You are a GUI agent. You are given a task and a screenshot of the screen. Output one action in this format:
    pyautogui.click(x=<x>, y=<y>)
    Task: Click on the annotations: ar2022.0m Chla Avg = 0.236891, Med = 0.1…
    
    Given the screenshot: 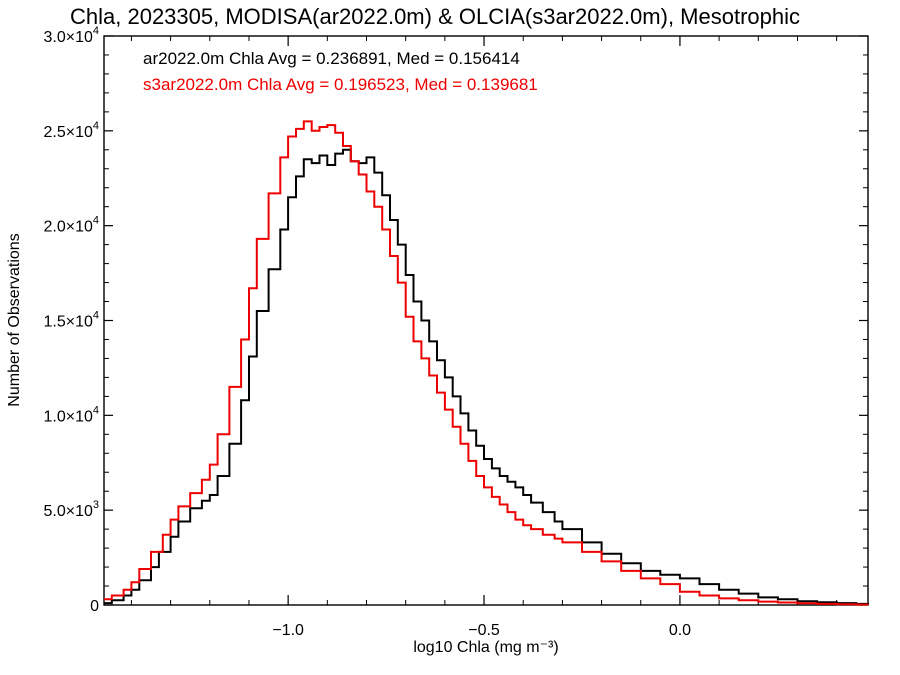 What is the action you would take?
    pyautogui.click(x=340, y=71)
    